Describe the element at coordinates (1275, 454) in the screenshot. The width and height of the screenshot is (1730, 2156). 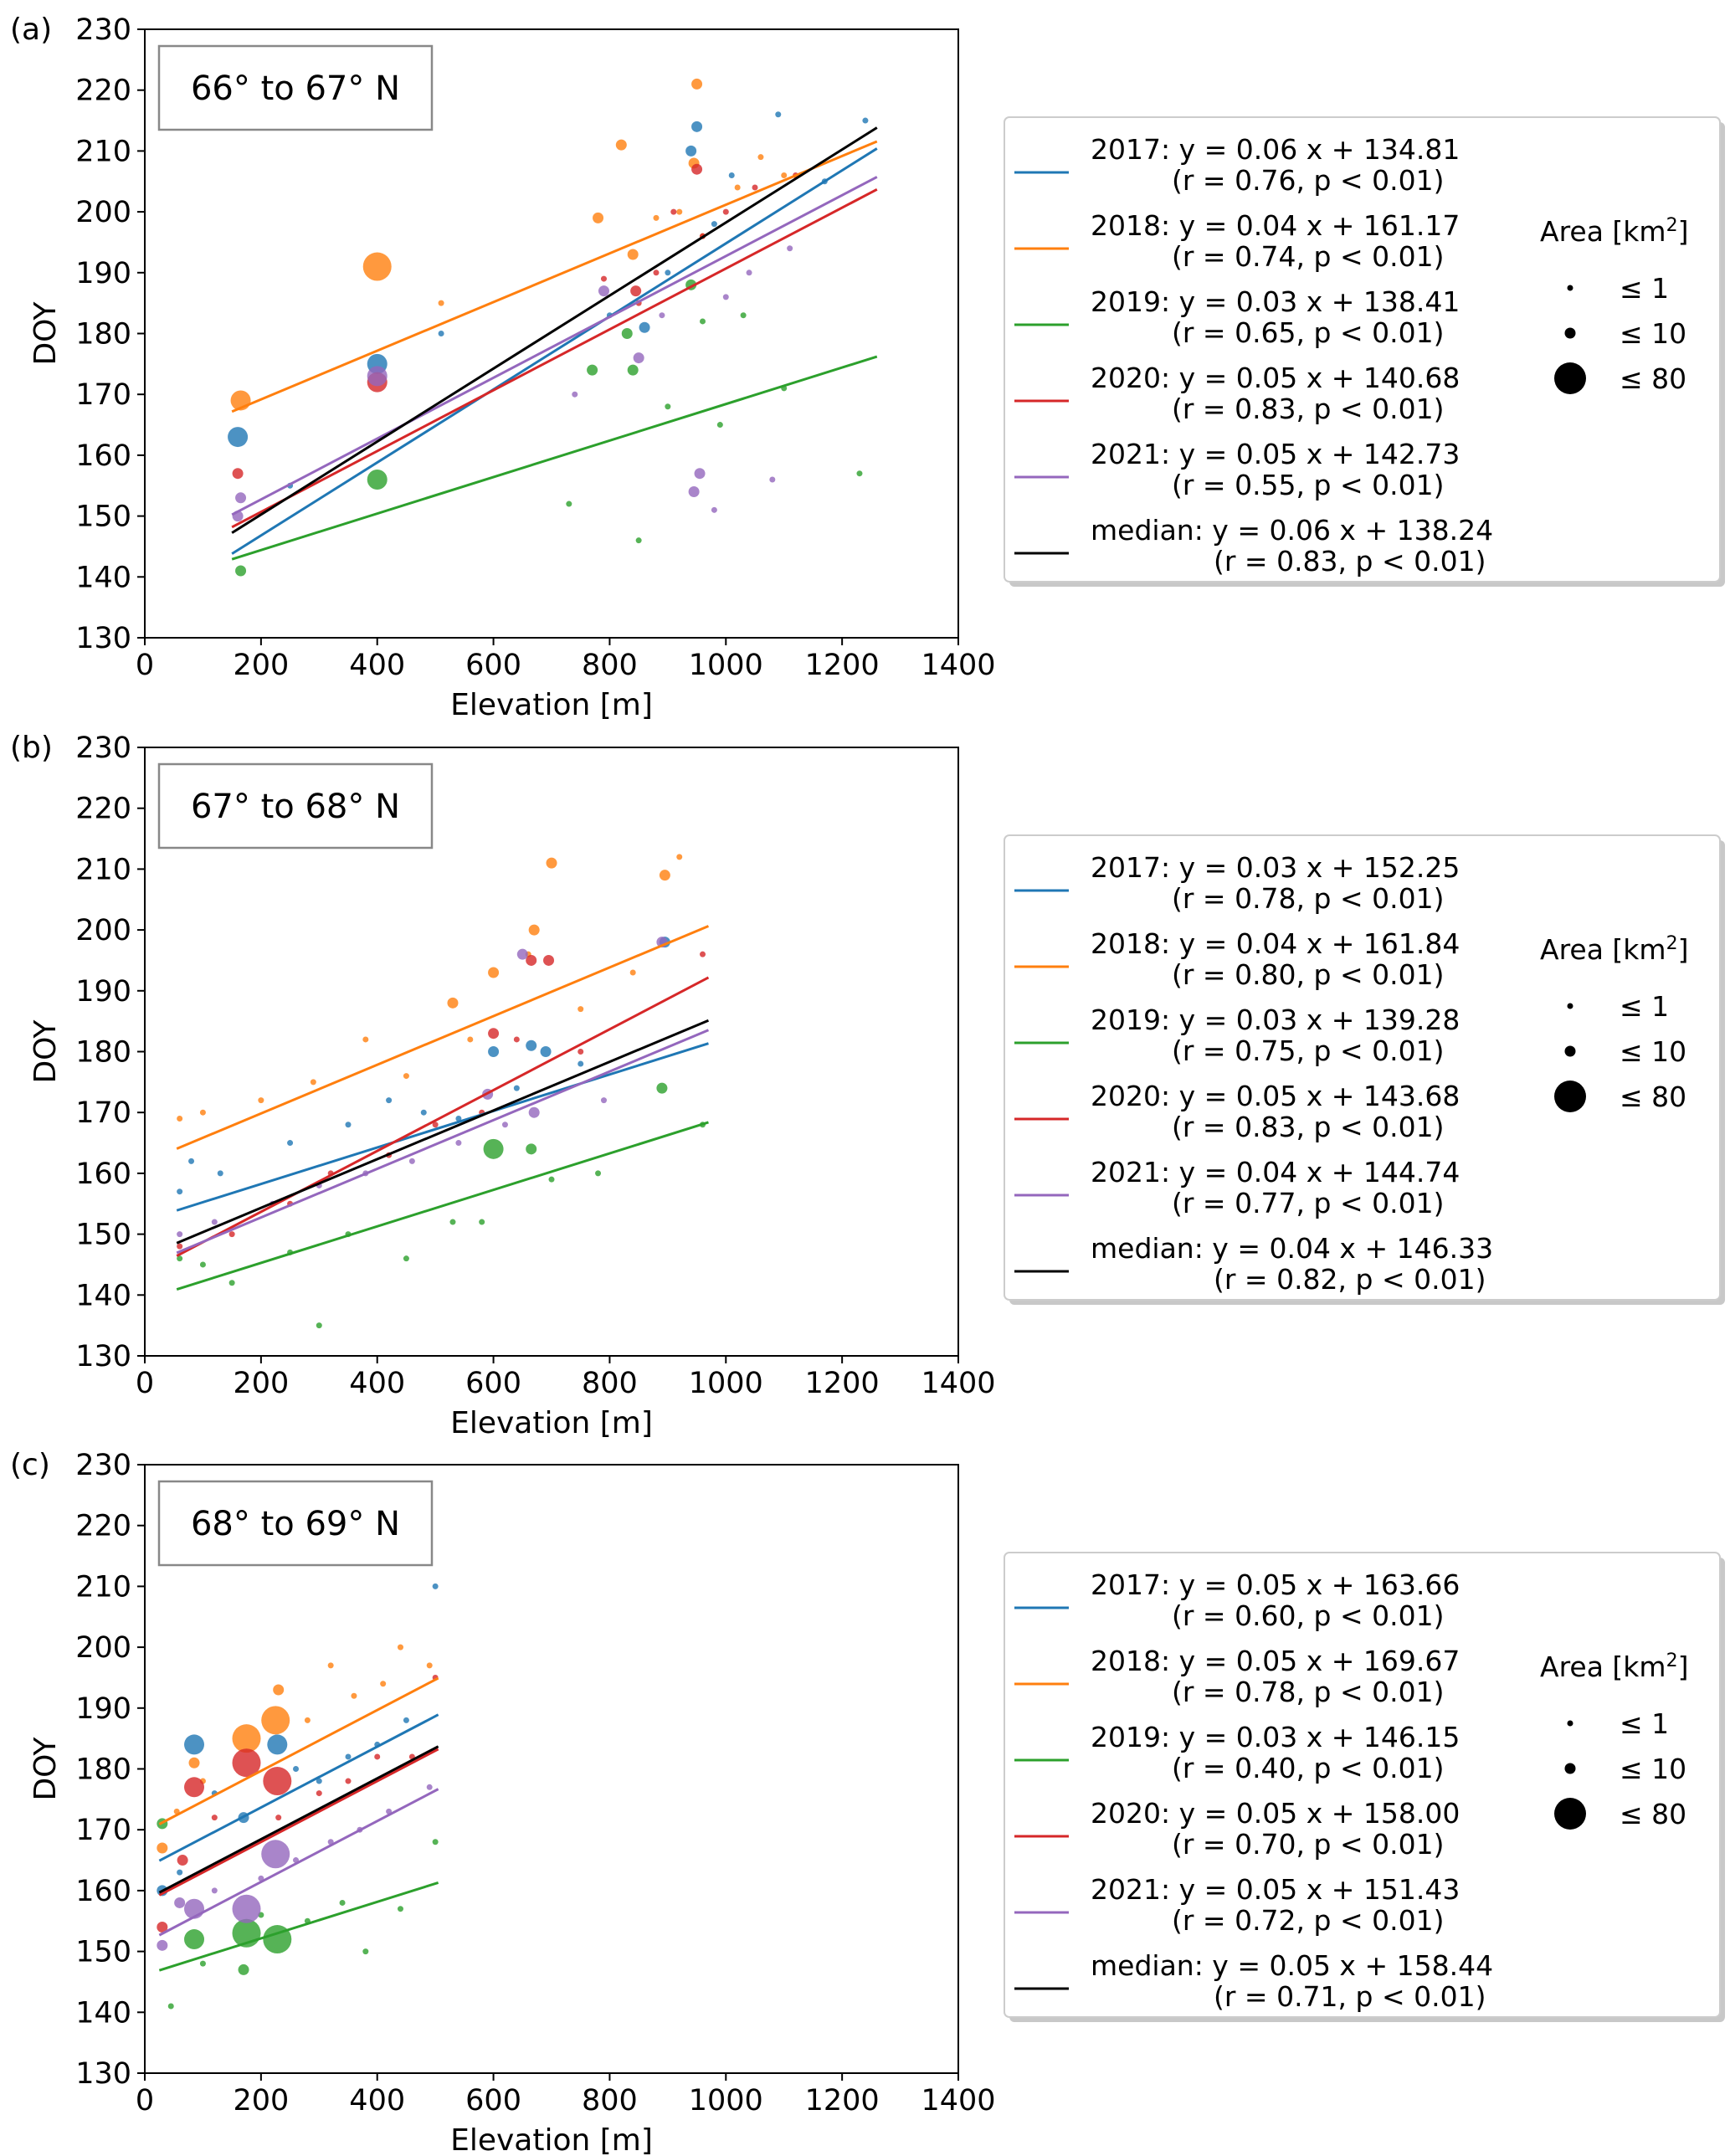
I see `legend-equation: 2021: y = 0.05 x + 142.73` at that location.